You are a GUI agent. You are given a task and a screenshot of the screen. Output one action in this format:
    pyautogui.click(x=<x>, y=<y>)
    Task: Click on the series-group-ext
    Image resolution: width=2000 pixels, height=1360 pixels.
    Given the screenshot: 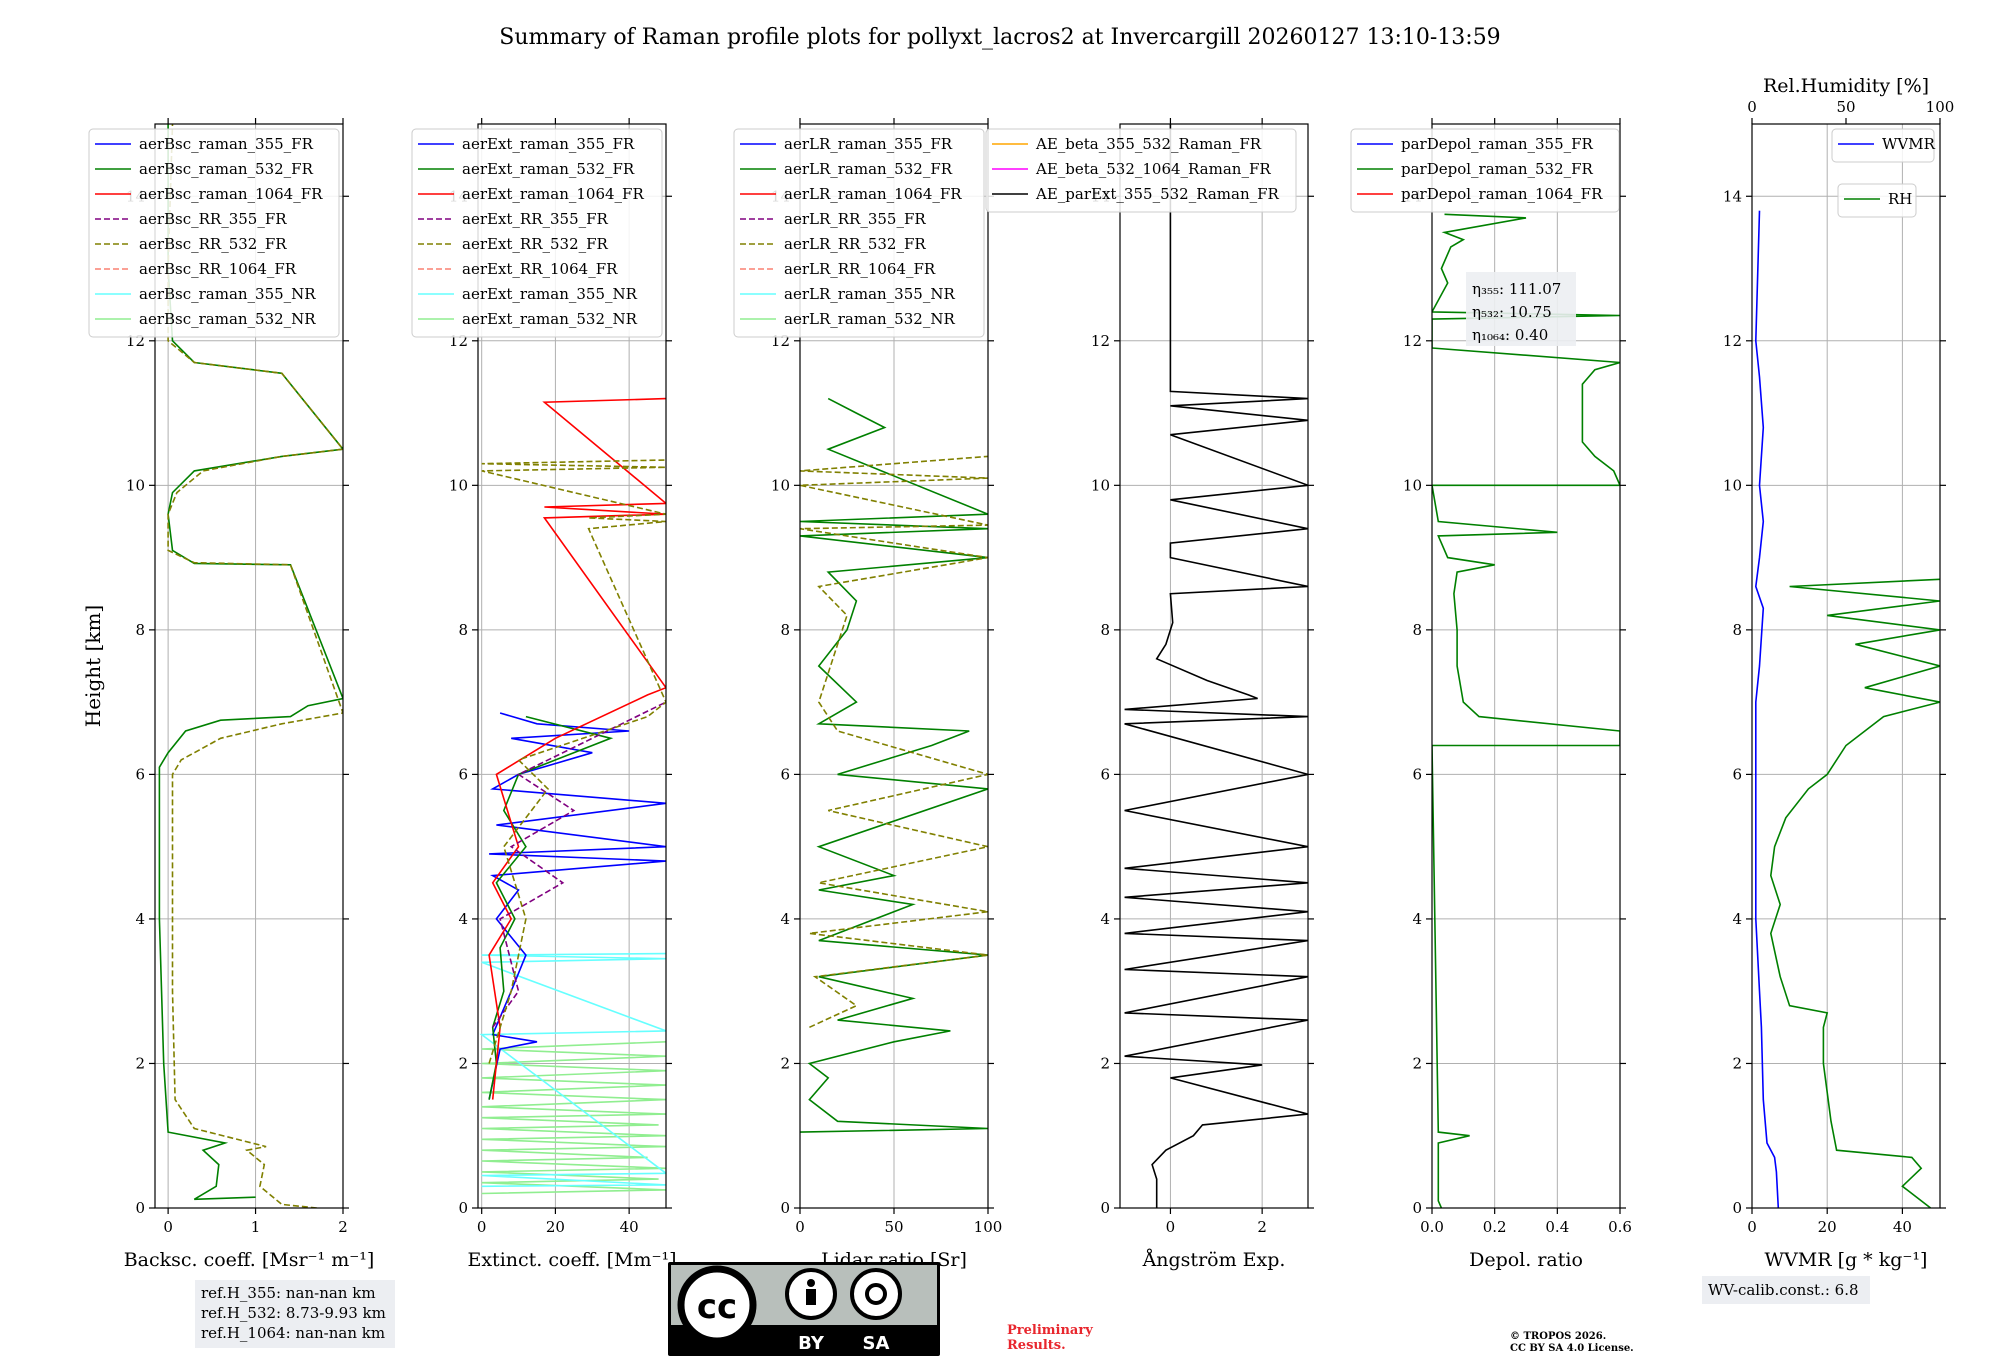 What is the action you would take?
    pyautogui.click(x=572, y=796)
    